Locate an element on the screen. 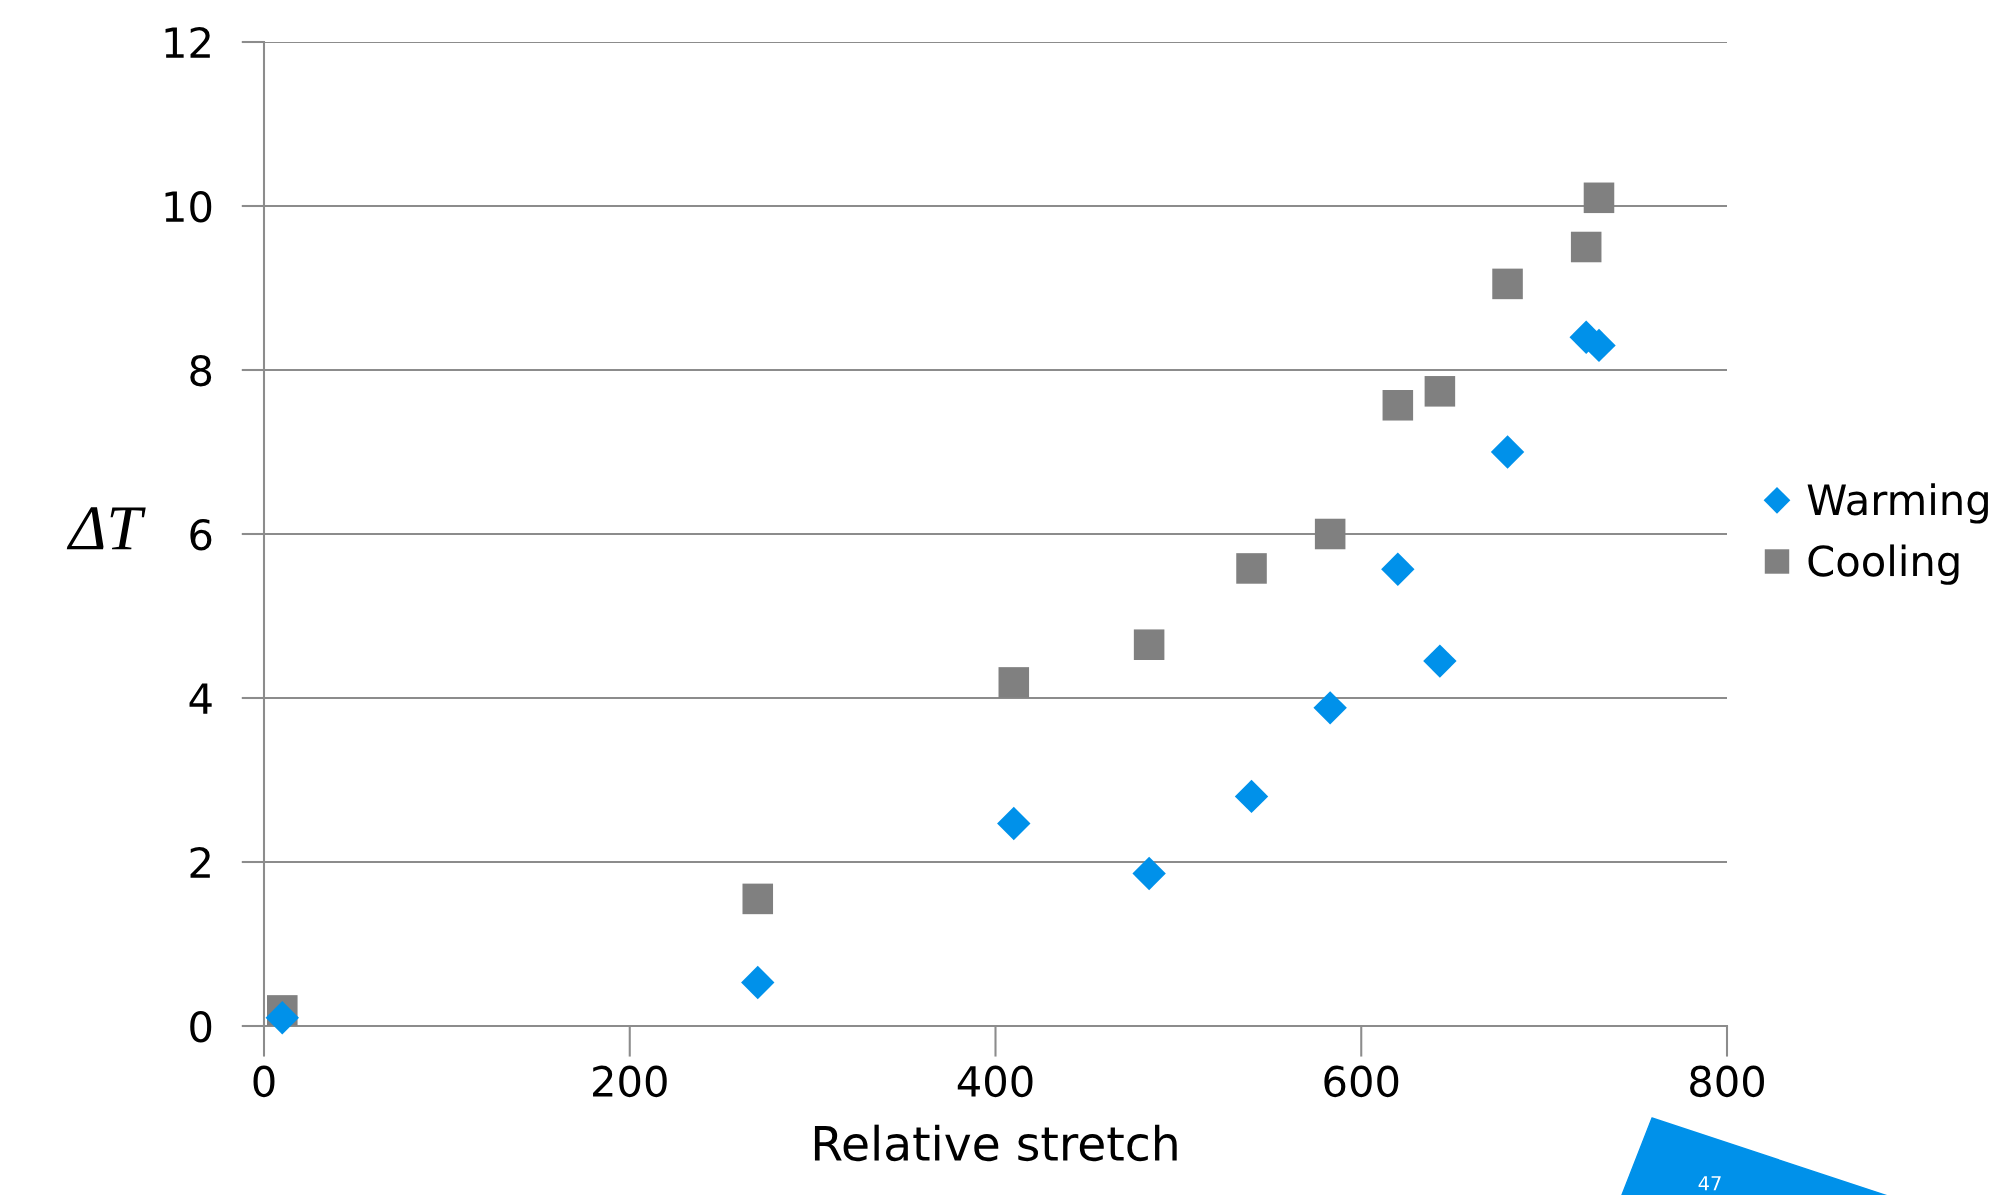 This screenshot has width=1993, height=1195. y-tick-label: 2 is located at coordinates (200, 862).